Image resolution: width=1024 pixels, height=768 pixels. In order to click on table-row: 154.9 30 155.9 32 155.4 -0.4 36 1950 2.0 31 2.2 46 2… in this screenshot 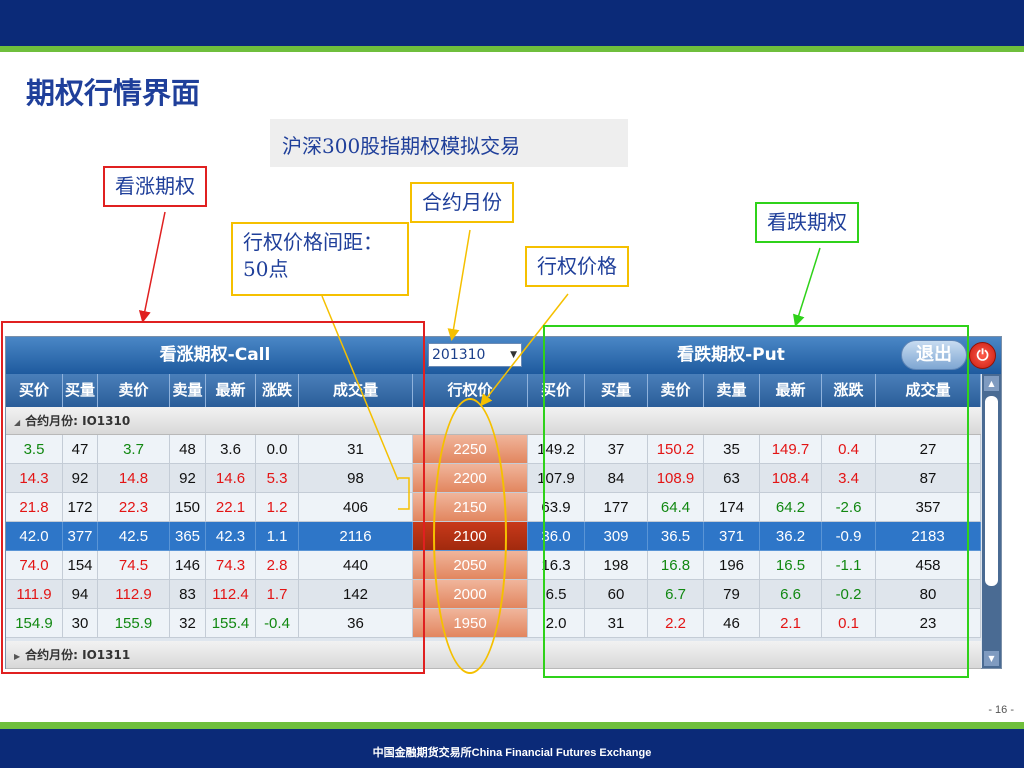, I will do `click(493, 623)`.